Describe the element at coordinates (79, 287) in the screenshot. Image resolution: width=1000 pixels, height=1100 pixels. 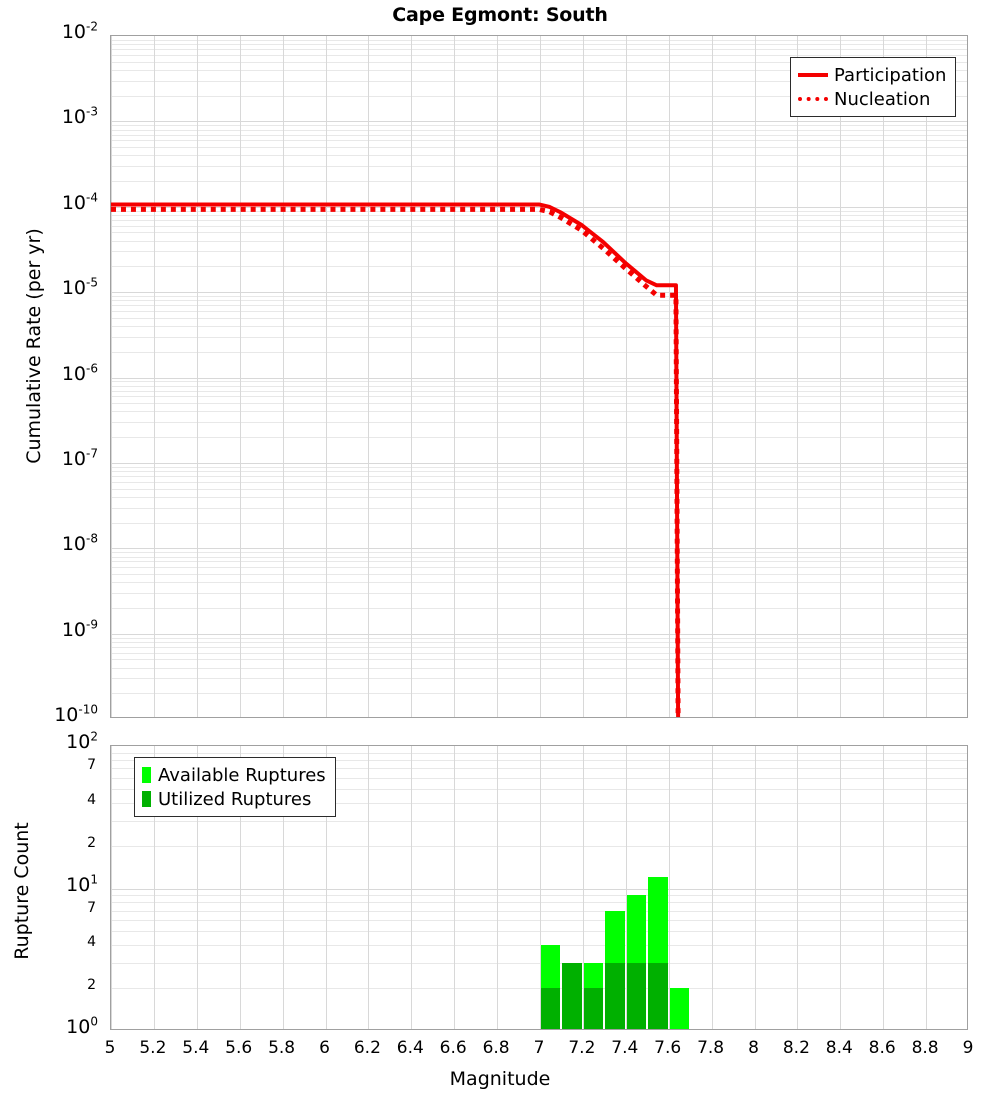
I see `top-y-tick: 10⁻⁵` at that location.